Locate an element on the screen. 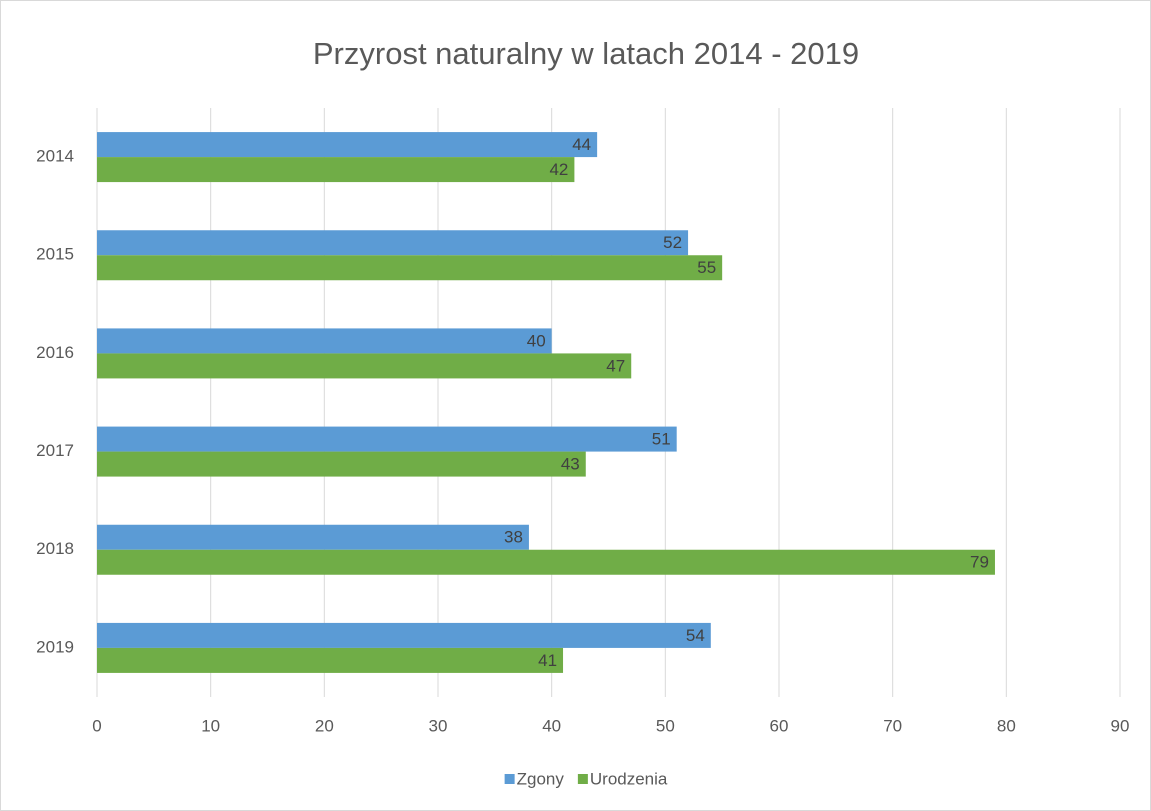 The image size is (1151, 811). data-label: 51 is located at coordinates (661, 439).